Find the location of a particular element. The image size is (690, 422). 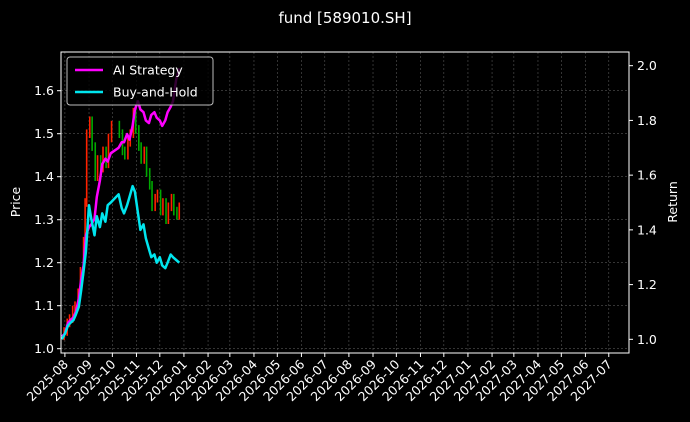

legend-label-buy-and-hold: Buy-and-Hold is located at coordinates (155, 92).